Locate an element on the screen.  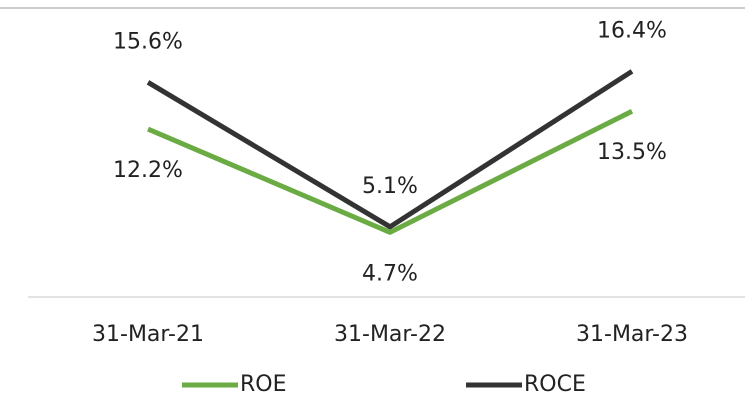
data-label: 5.1% is located at coordinates (390, 186).